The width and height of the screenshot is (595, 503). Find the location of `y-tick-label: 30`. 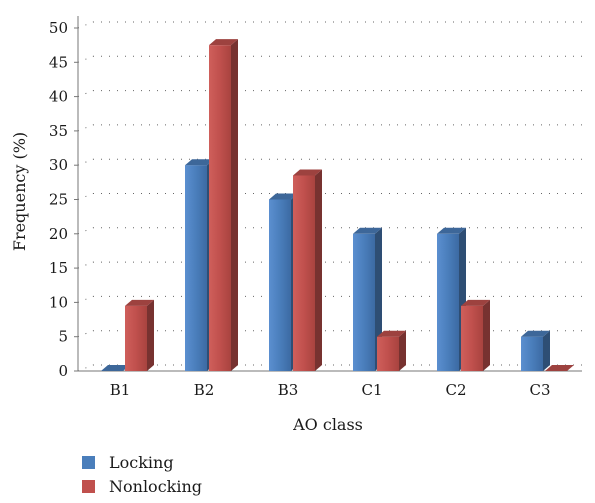

y-tick-label: 30 is located at coordinates (58, 165).